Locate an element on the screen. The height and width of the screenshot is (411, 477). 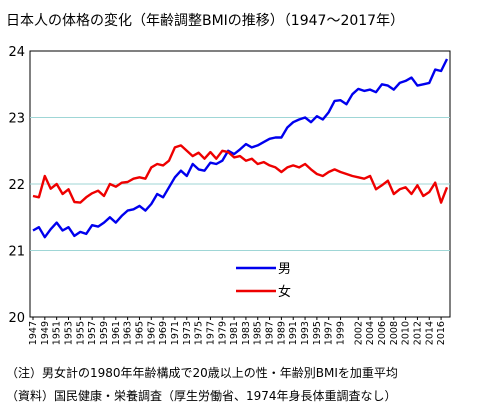
x-tick-label: 2012 is located at coordinates (417, 333).